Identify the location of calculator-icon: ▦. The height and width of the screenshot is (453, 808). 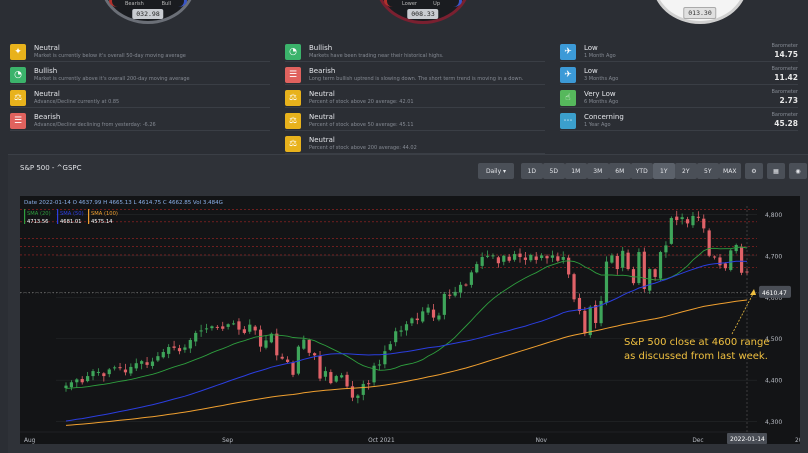
(776, 171).